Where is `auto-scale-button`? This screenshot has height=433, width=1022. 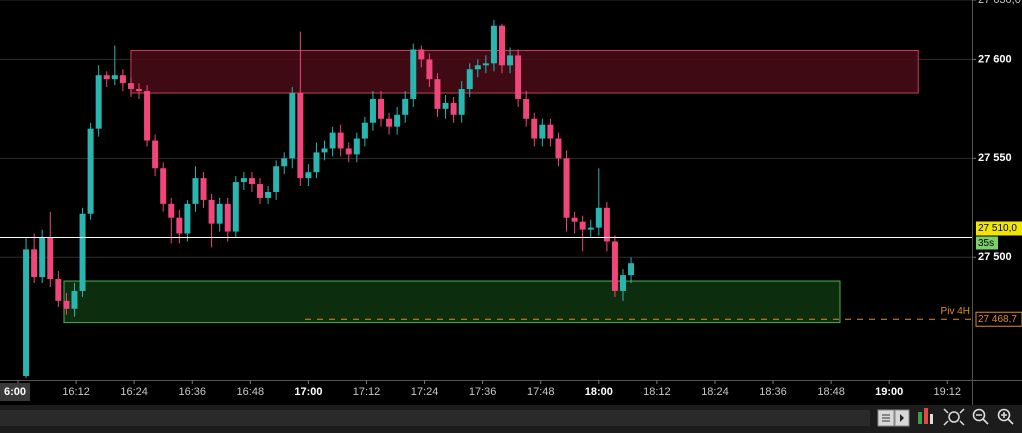 auto-scale-button is located at coordinates (925, 416).